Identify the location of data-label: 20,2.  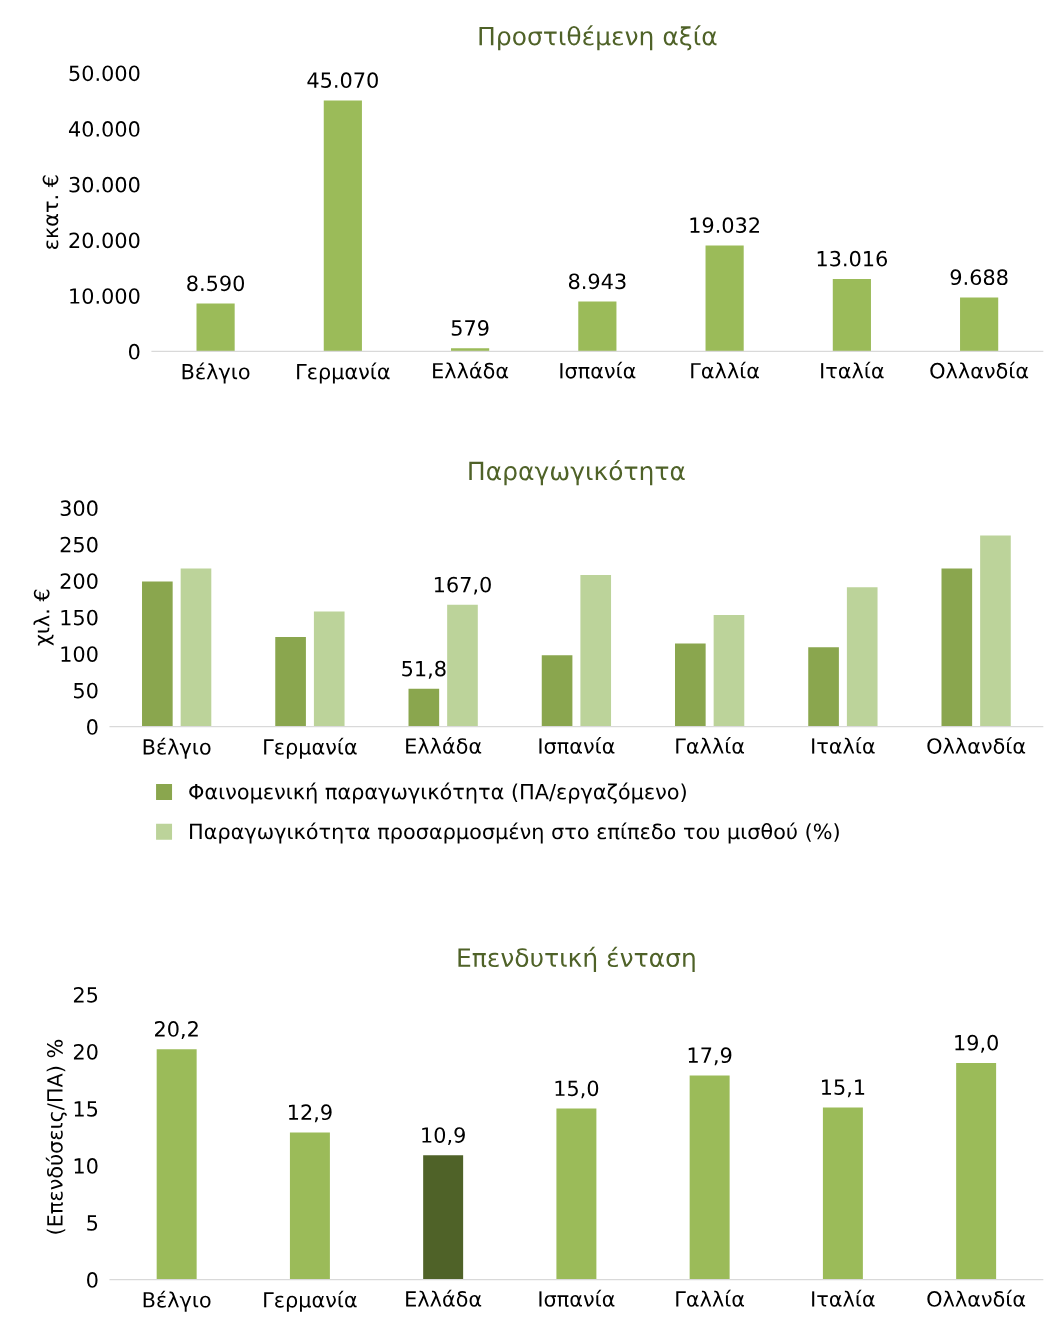
(176, 1030).